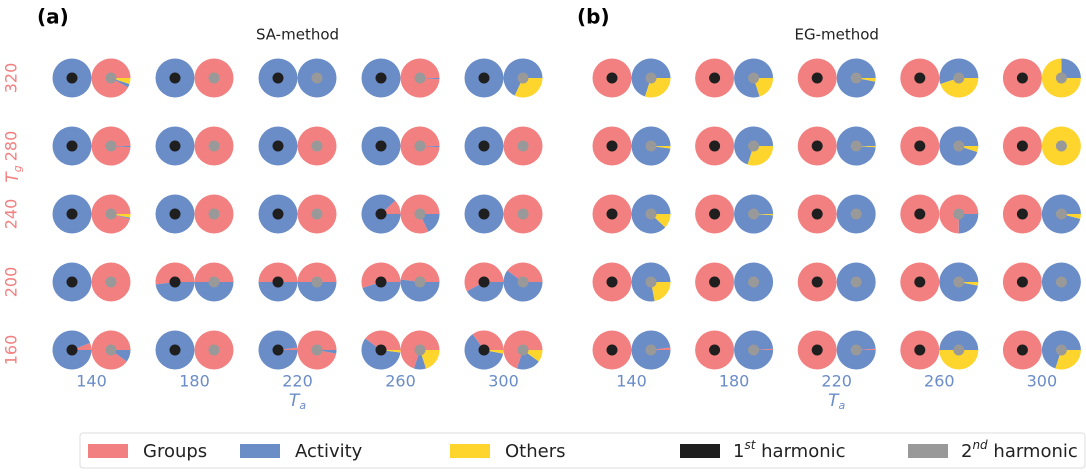 Image resolution: width=1086 pixels, height=473 pixels. Describe the element at coordinates (295, 401) in the screenshot. I see `axis-label-main: T` at that location.